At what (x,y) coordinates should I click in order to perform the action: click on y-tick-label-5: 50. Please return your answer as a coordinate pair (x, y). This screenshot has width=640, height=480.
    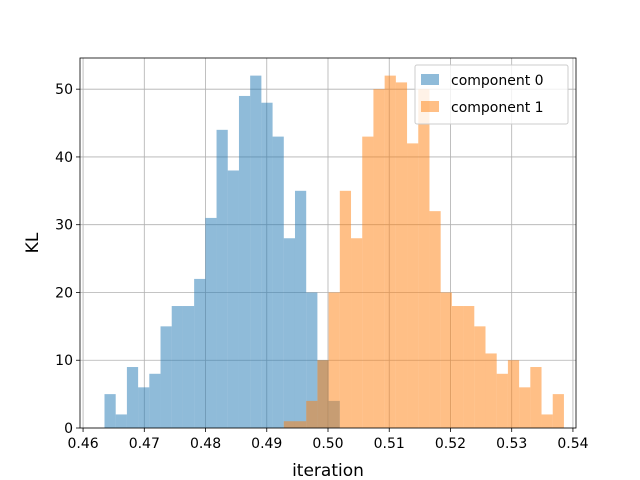
    Looking at the image, I should click on (64, 90).